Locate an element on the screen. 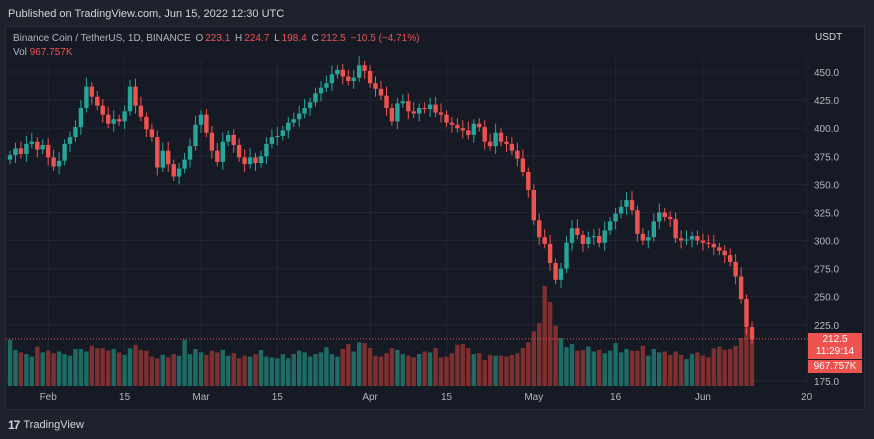 The image size is (874, 439). volume-label: Vol is located at coordinates (20, 52).